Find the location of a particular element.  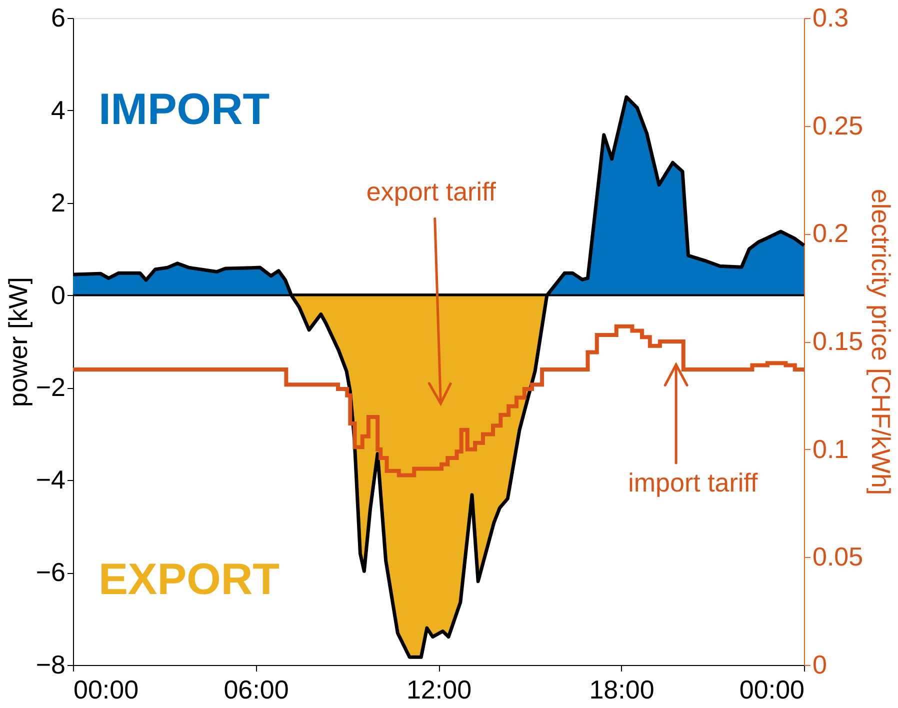

y2-tick-label: 0.1 is located at coordinates (830, 449).